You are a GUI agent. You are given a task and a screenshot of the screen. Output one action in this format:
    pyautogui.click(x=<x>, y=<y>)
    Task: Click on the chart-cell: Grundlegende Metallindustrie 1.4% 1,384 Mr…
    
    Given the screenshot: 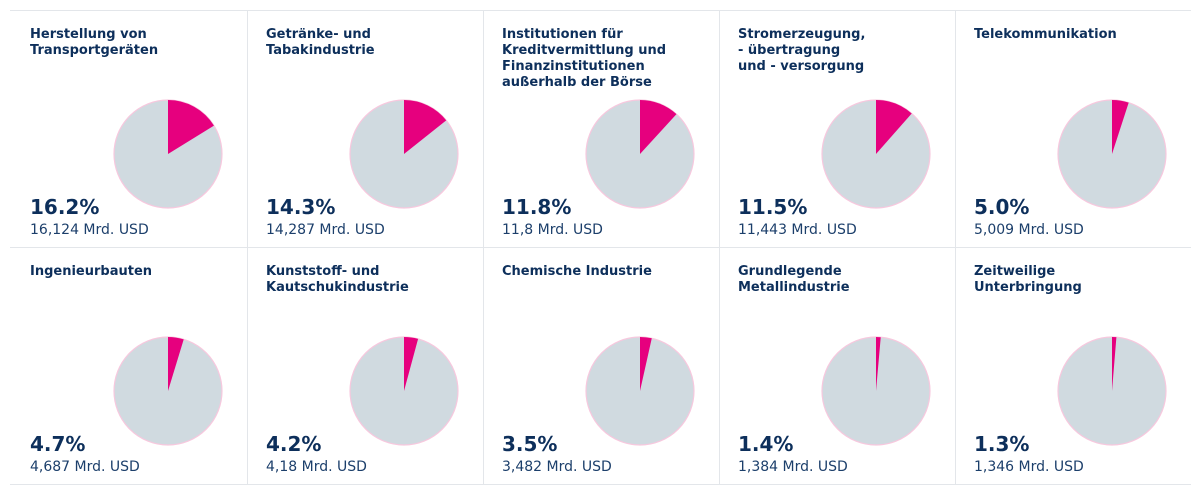 What is the action you would take?
    pyautogui.click(x=837, y=366)
    